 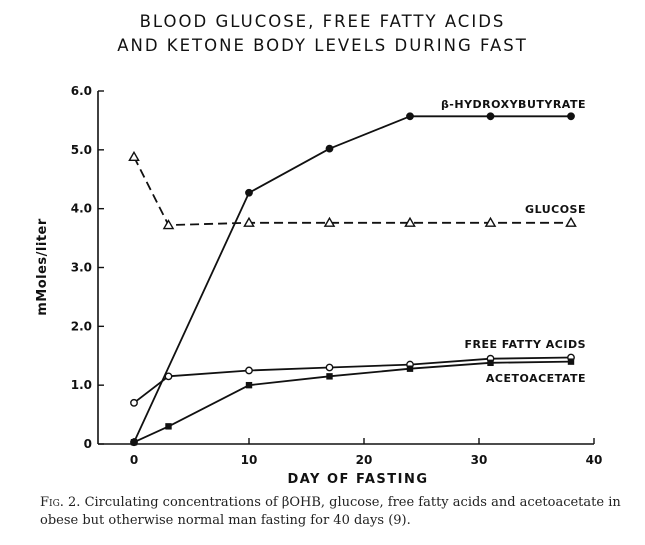 What do you see at coordinates (134, 460) in the screenshot?
I see `x-tick-label: 0` at bounding box center [134, 460].